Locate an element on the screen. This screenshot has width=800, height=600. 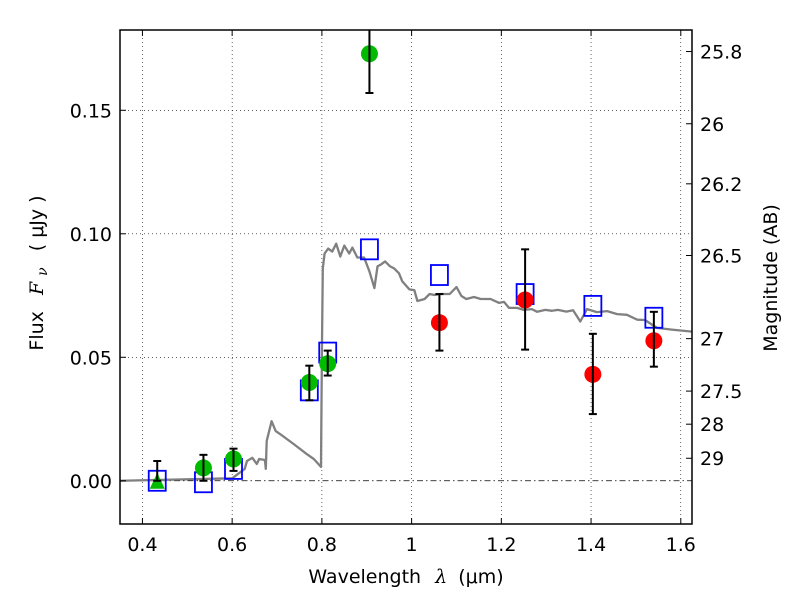
x-tick-label: 0.6 is located at coordinates (232, 545).